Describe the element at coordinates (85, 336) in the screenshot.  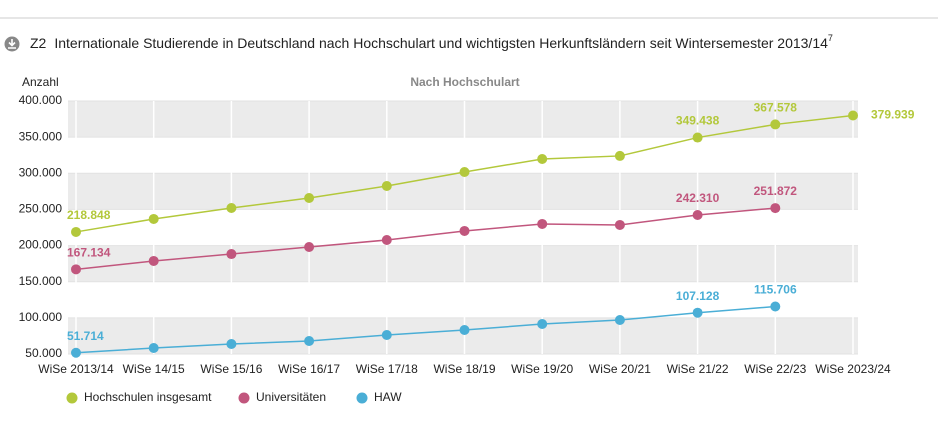
I see `data-label: 51.714` at that location.